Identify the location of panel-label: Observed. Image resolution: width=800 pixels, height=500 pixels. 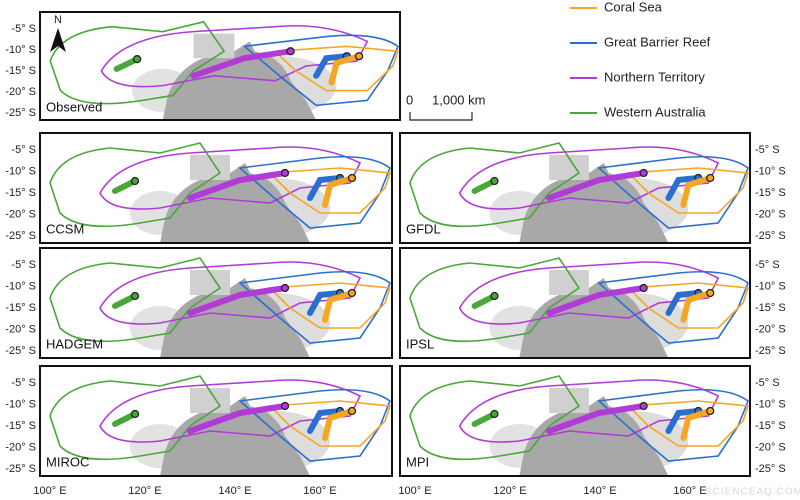
(74, 106).